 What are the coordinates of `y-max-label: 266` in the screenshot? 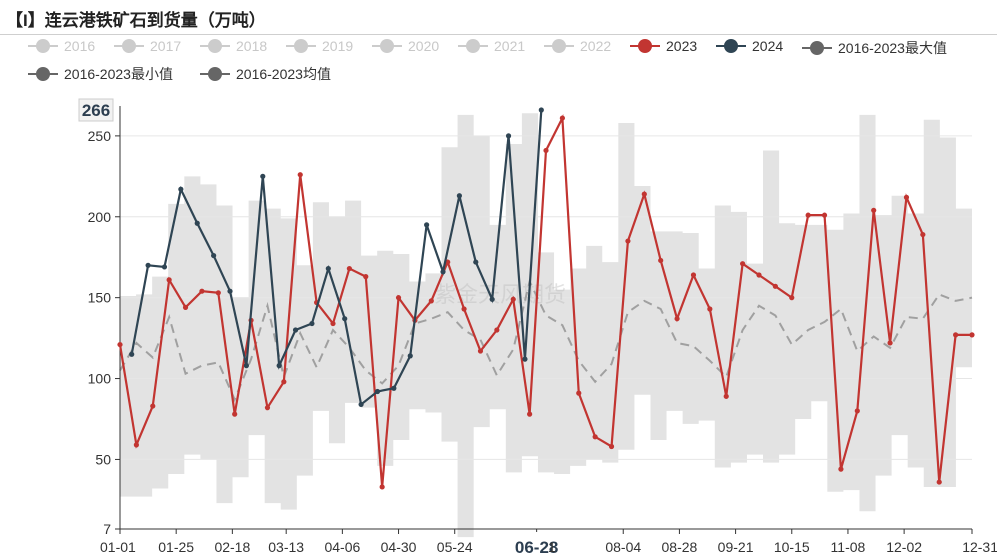 It's located at (96, 110).